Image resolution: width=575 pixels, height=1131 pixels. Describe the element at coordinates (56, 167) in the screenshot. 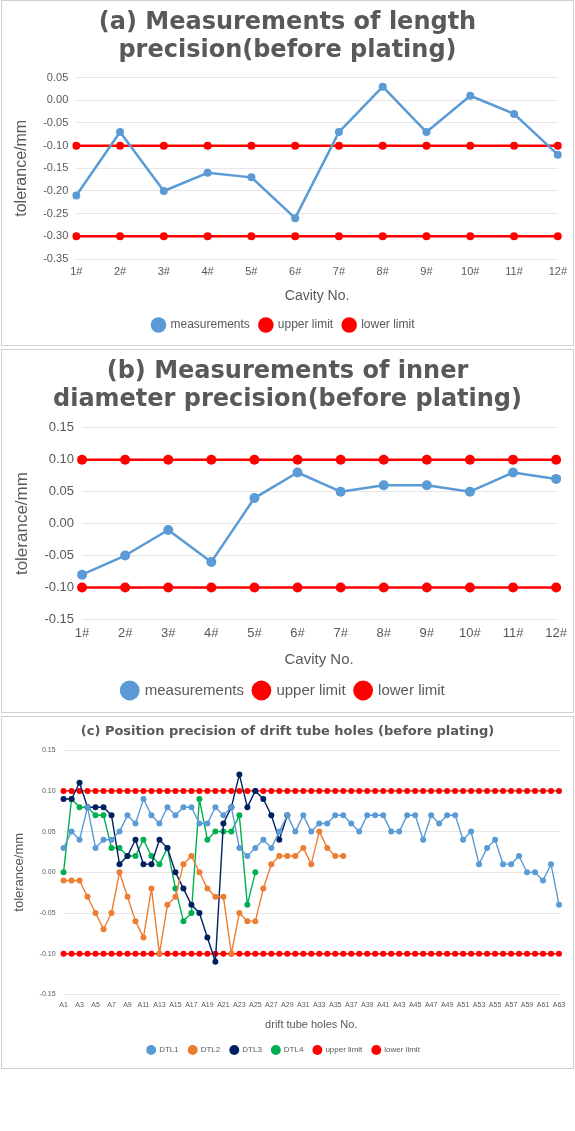

I see `y-tick-label: -0.15` at that location.